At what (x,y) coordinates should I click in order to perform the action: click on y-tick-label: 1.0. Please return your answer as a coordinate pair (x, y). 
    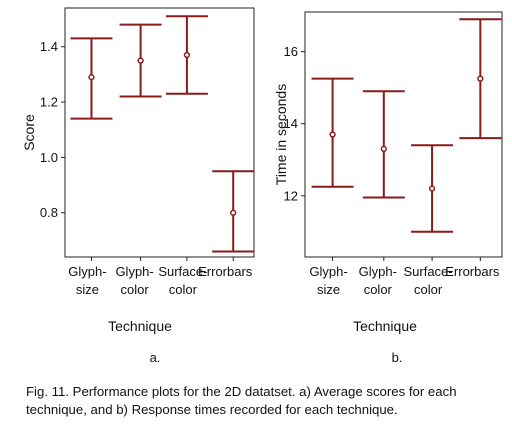
    Looking at the image, I should click on (49, 157).